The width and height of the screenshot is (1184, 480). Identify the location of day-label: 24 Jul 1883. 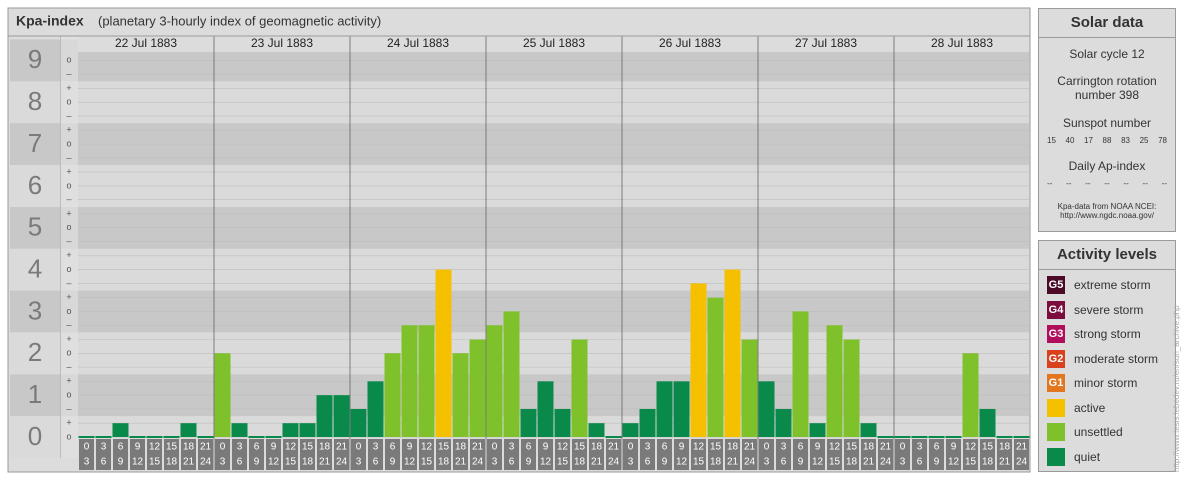
(418, 43).